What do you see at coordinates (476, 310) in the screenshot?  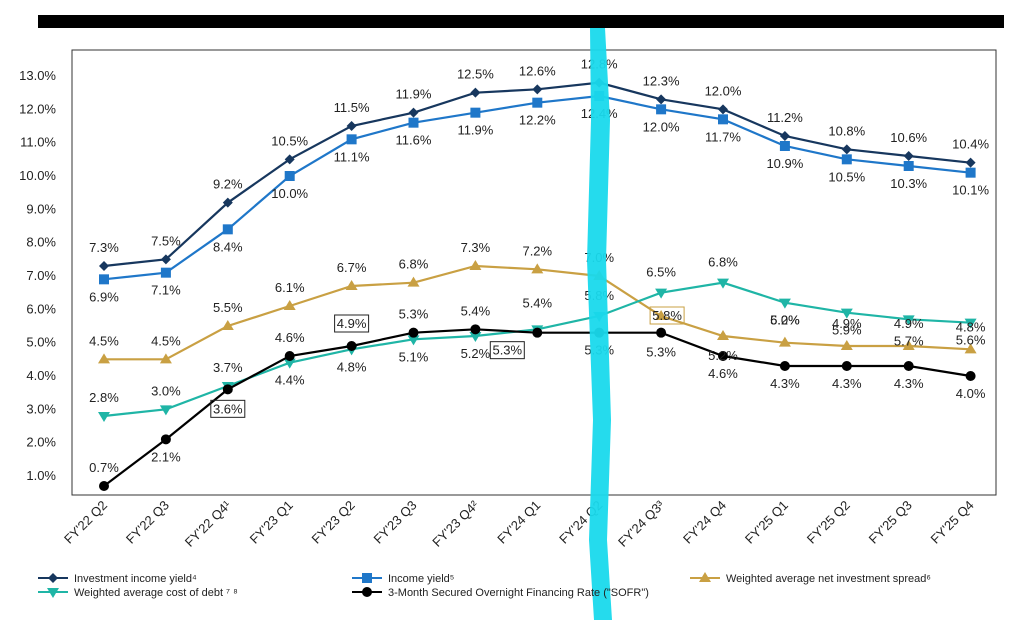 I see `data-label: 5.4%` at bounding box center [476, 310].